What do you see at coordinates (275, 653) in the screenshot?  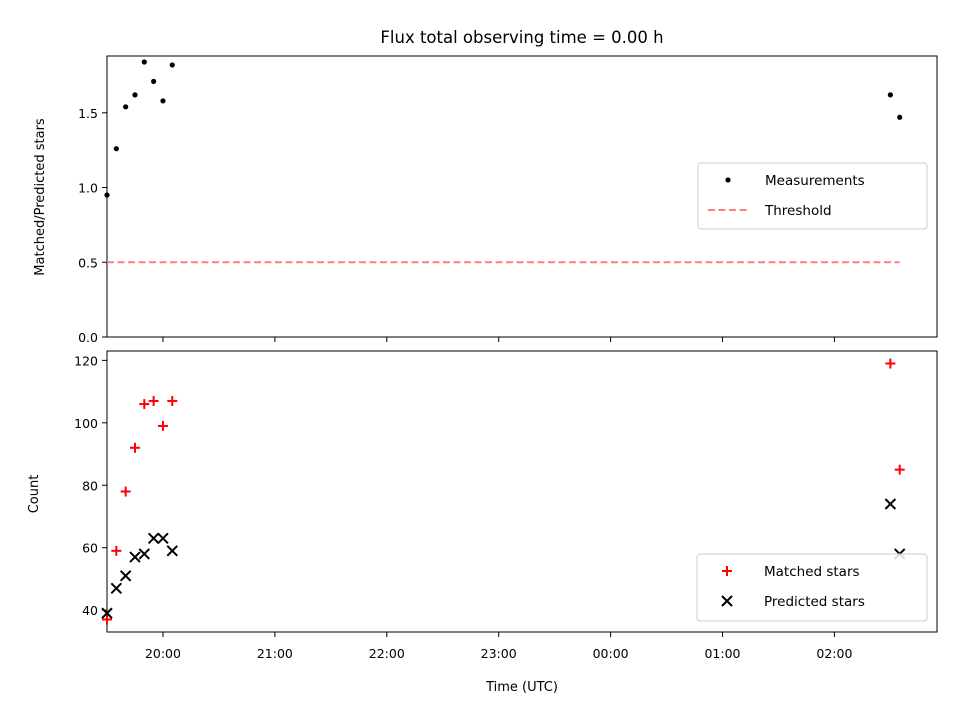 I see `xtick-label: 21:00` at bounding box center [275, 653].